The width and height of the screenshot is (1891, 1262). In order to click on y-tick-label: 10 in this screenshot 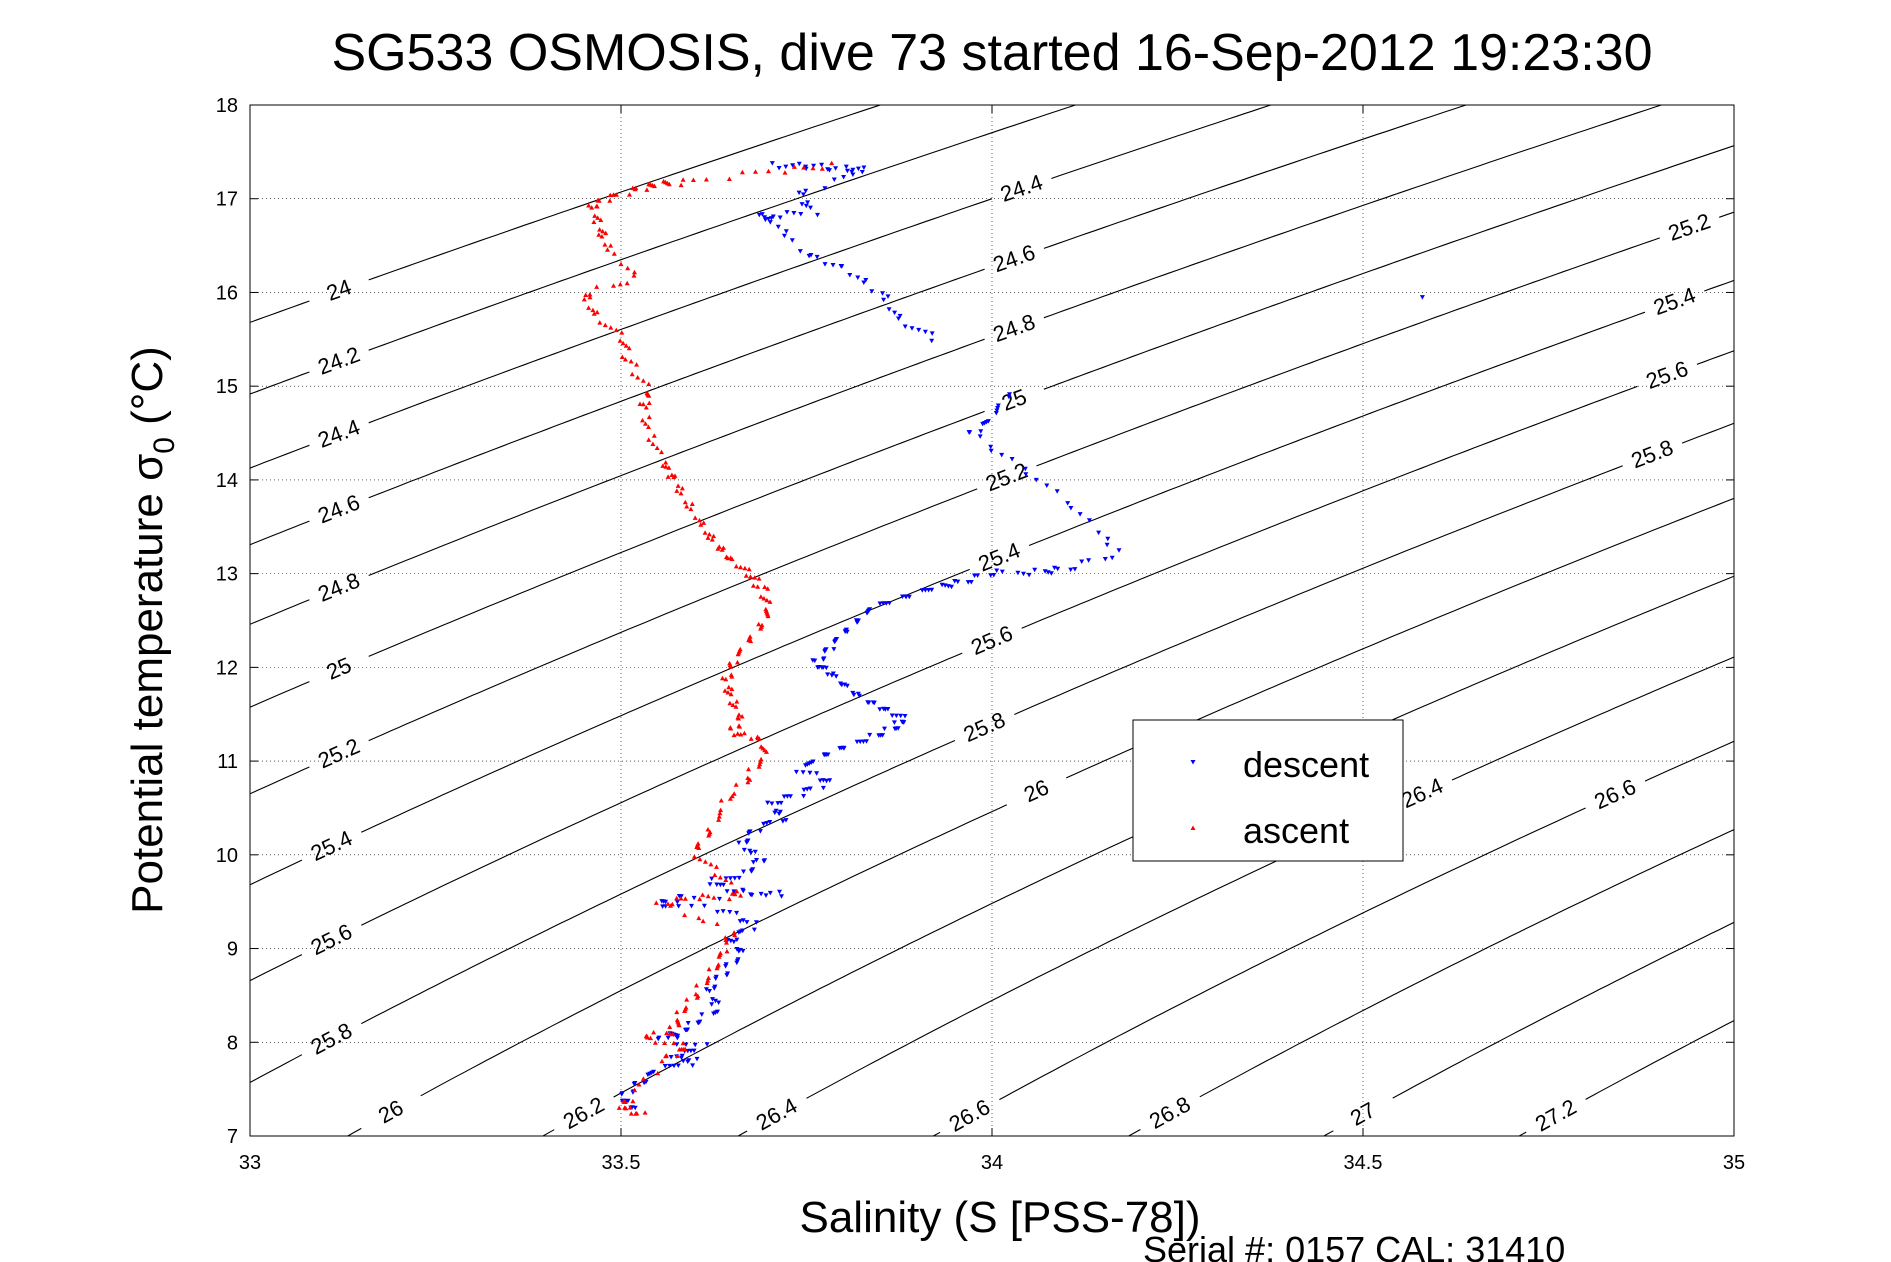, I will do `click(227, 856)`.